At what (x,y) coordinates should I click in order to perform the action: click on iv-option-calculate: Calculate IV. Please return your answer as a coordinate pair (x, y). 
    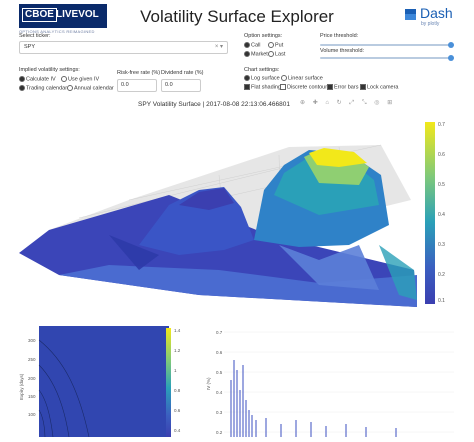
    Looking at the image, I should click on (41, 79).